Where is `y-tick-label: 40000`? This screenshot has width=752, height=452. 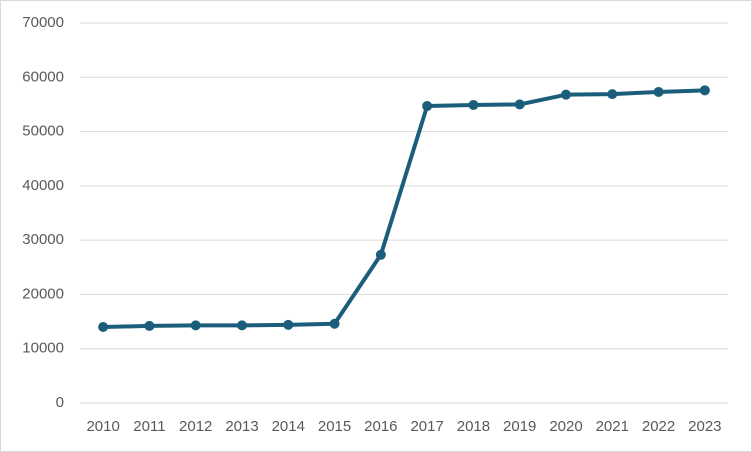 y-tick-label: 40000 is located at coordinates (43, 185).